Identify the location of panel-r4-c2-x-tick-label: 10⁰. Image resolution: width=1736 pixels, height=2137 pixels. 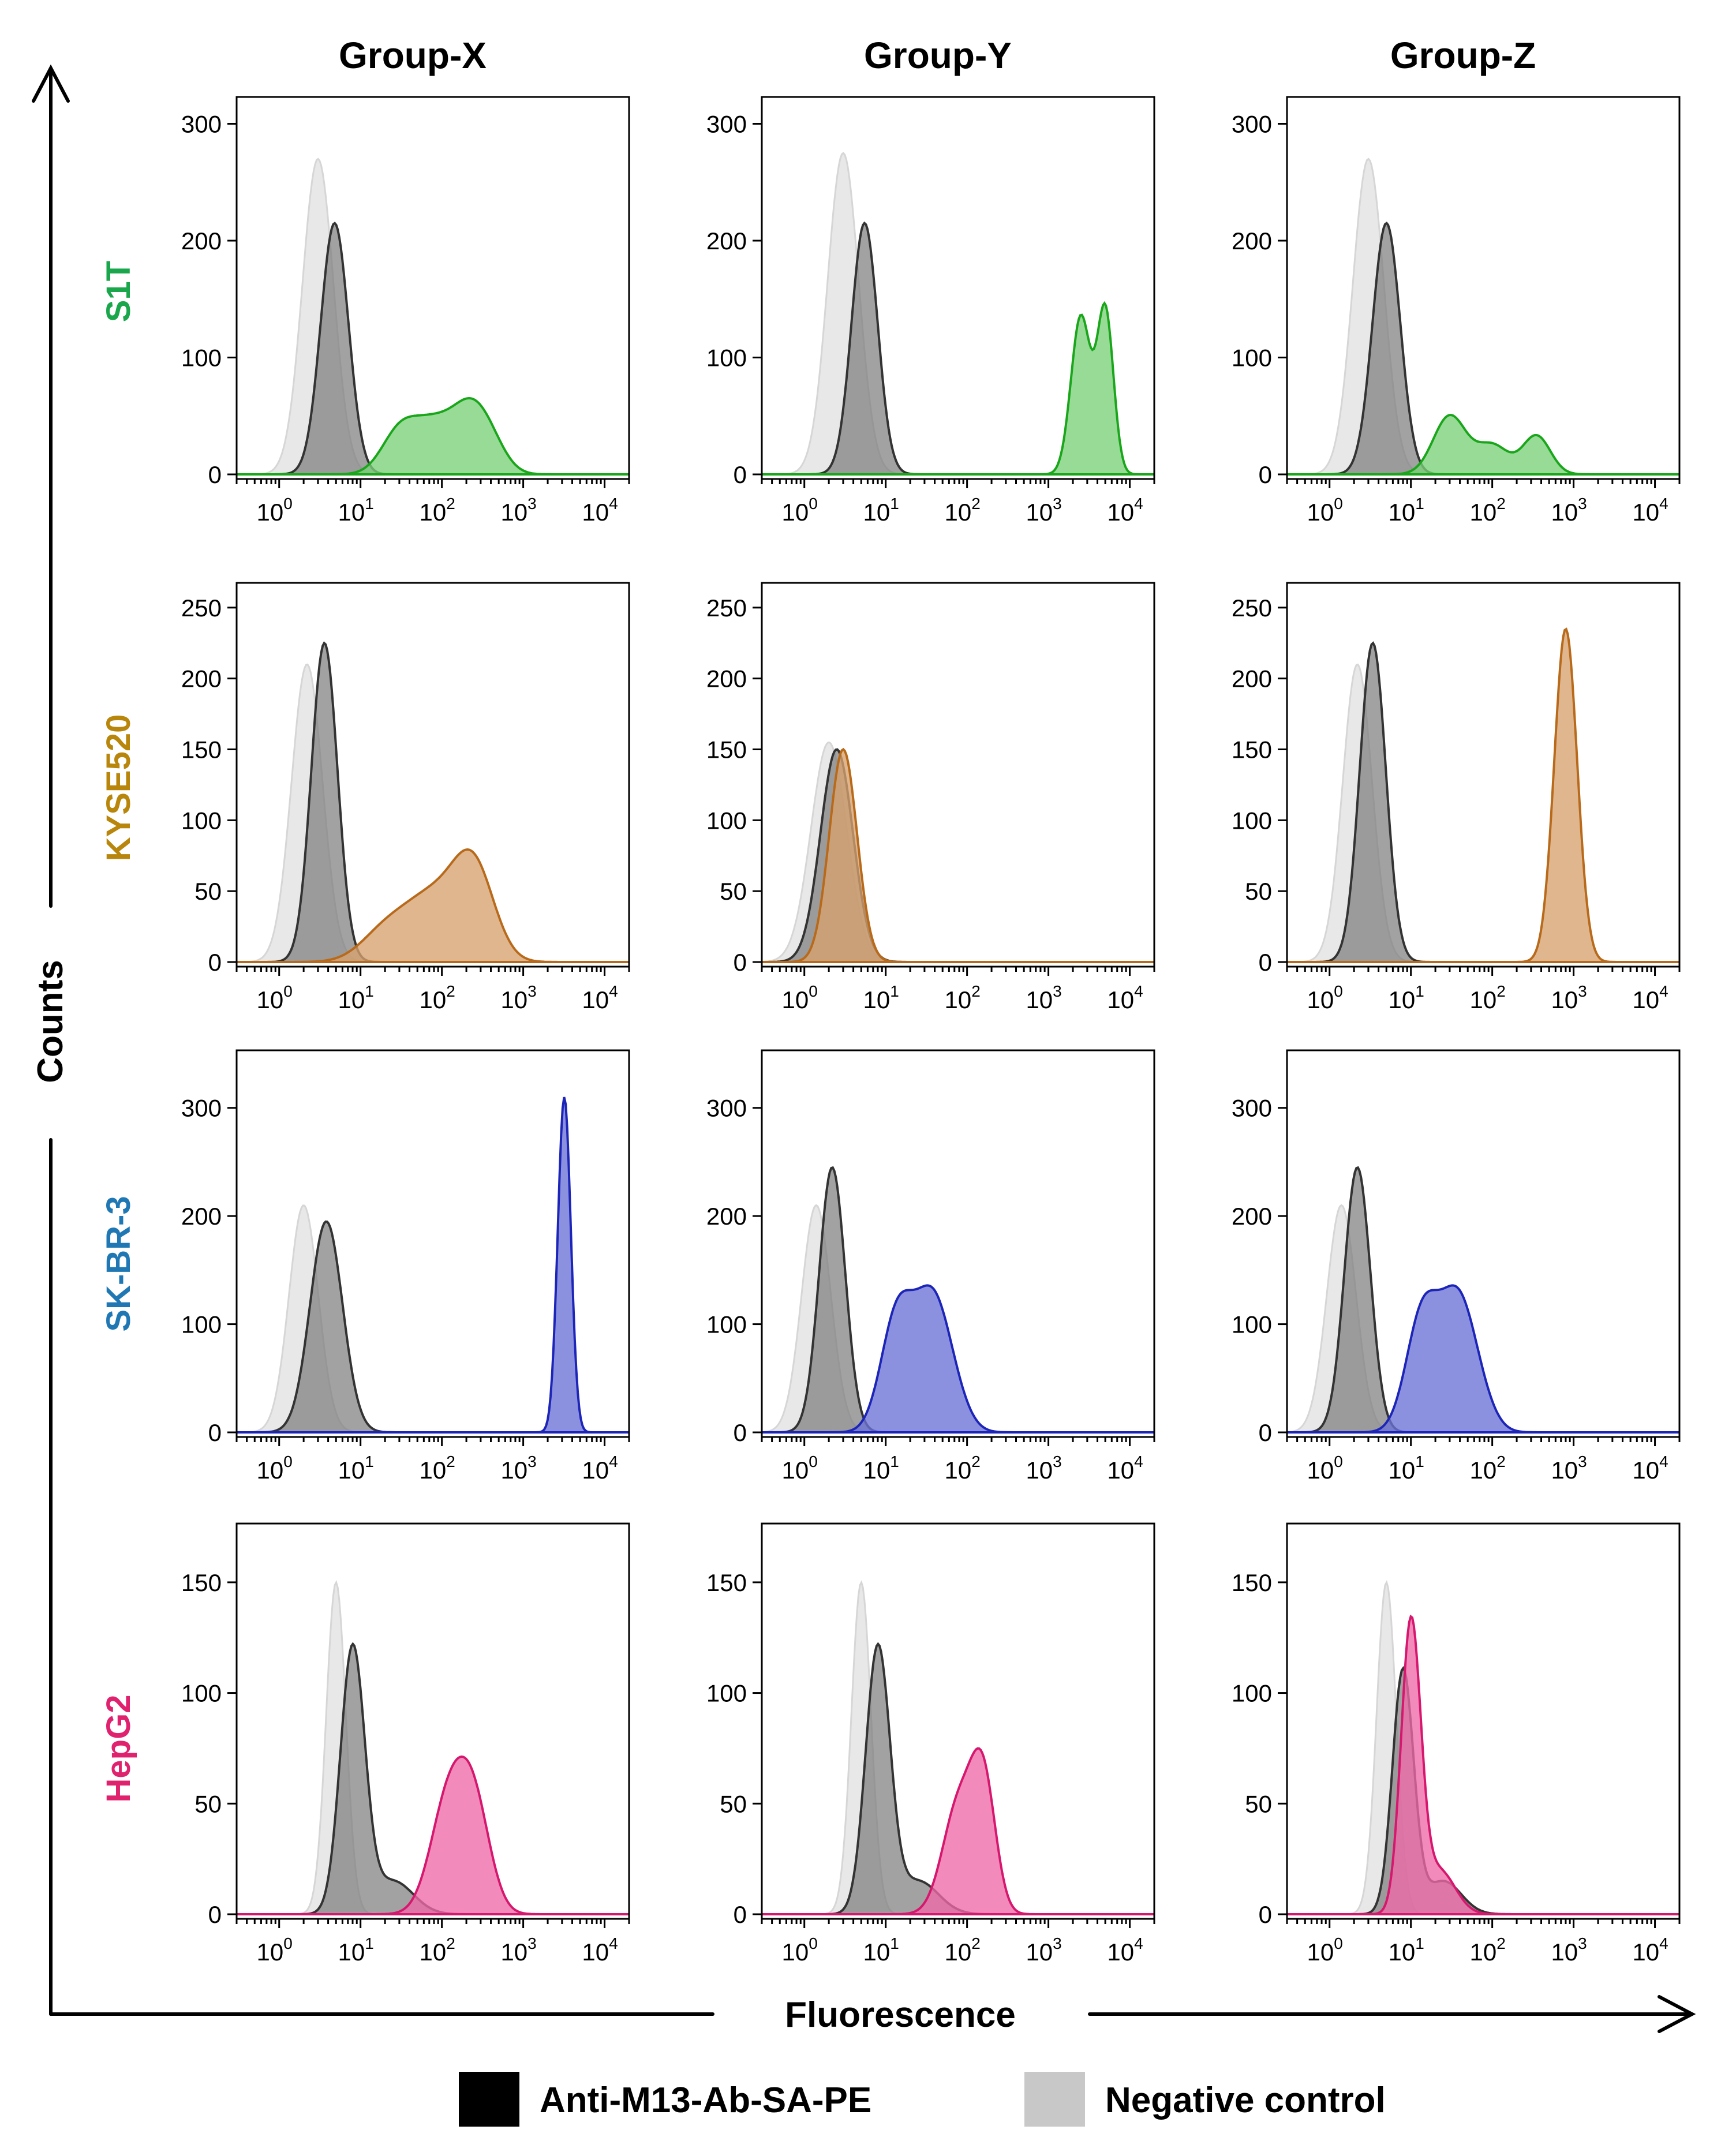
(800, 1950).